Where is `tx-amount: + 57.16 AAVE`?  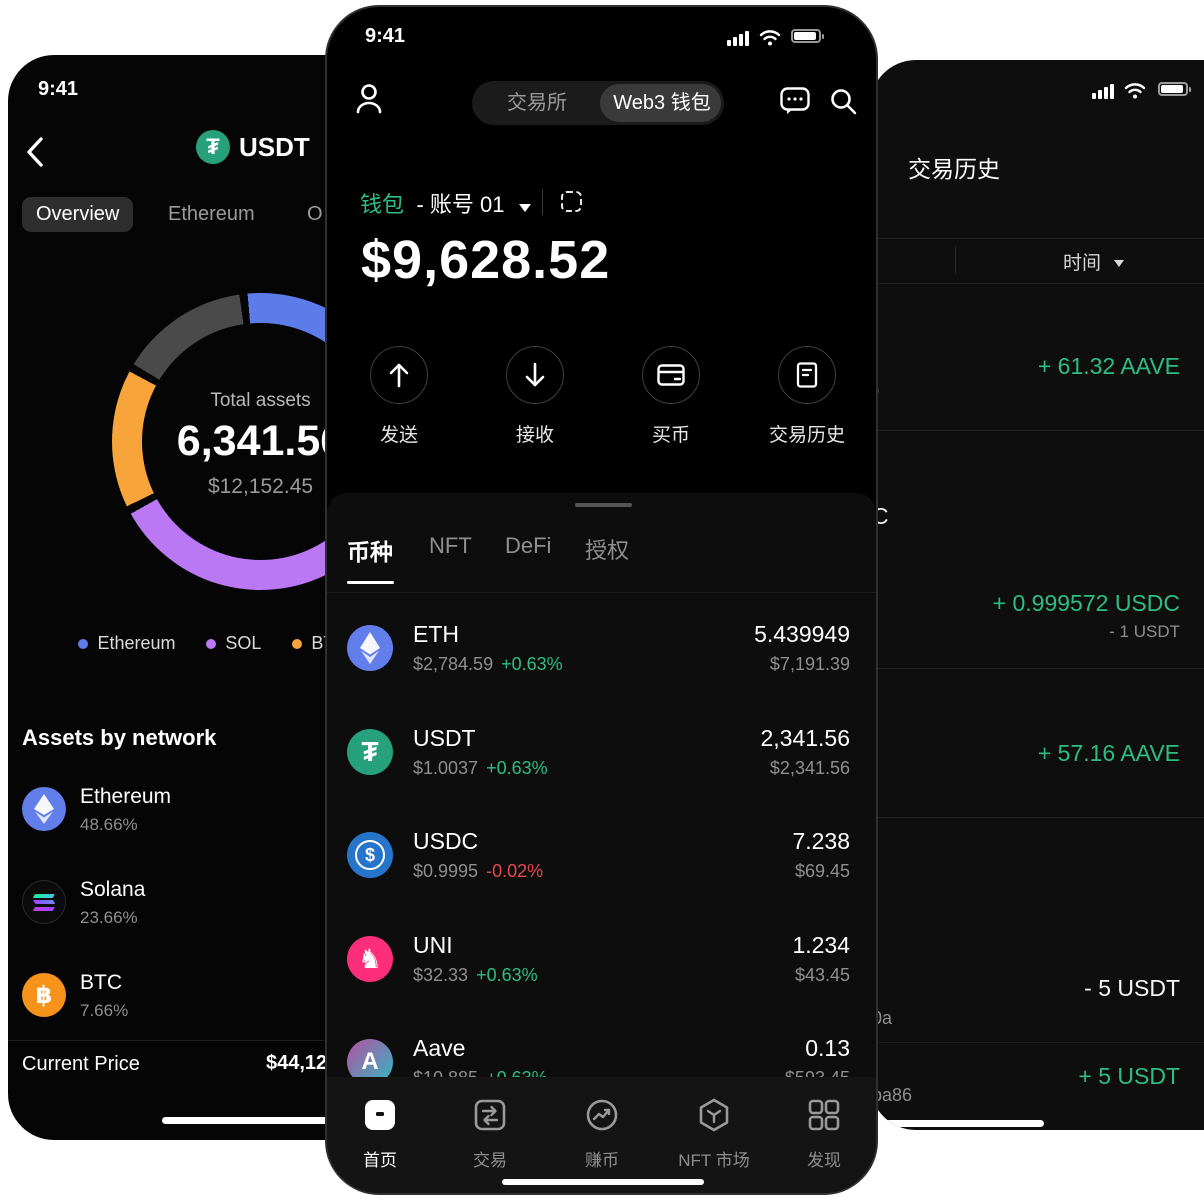 tx-amount: + 57.16 AAVE is located at coordinates (1108, 753).